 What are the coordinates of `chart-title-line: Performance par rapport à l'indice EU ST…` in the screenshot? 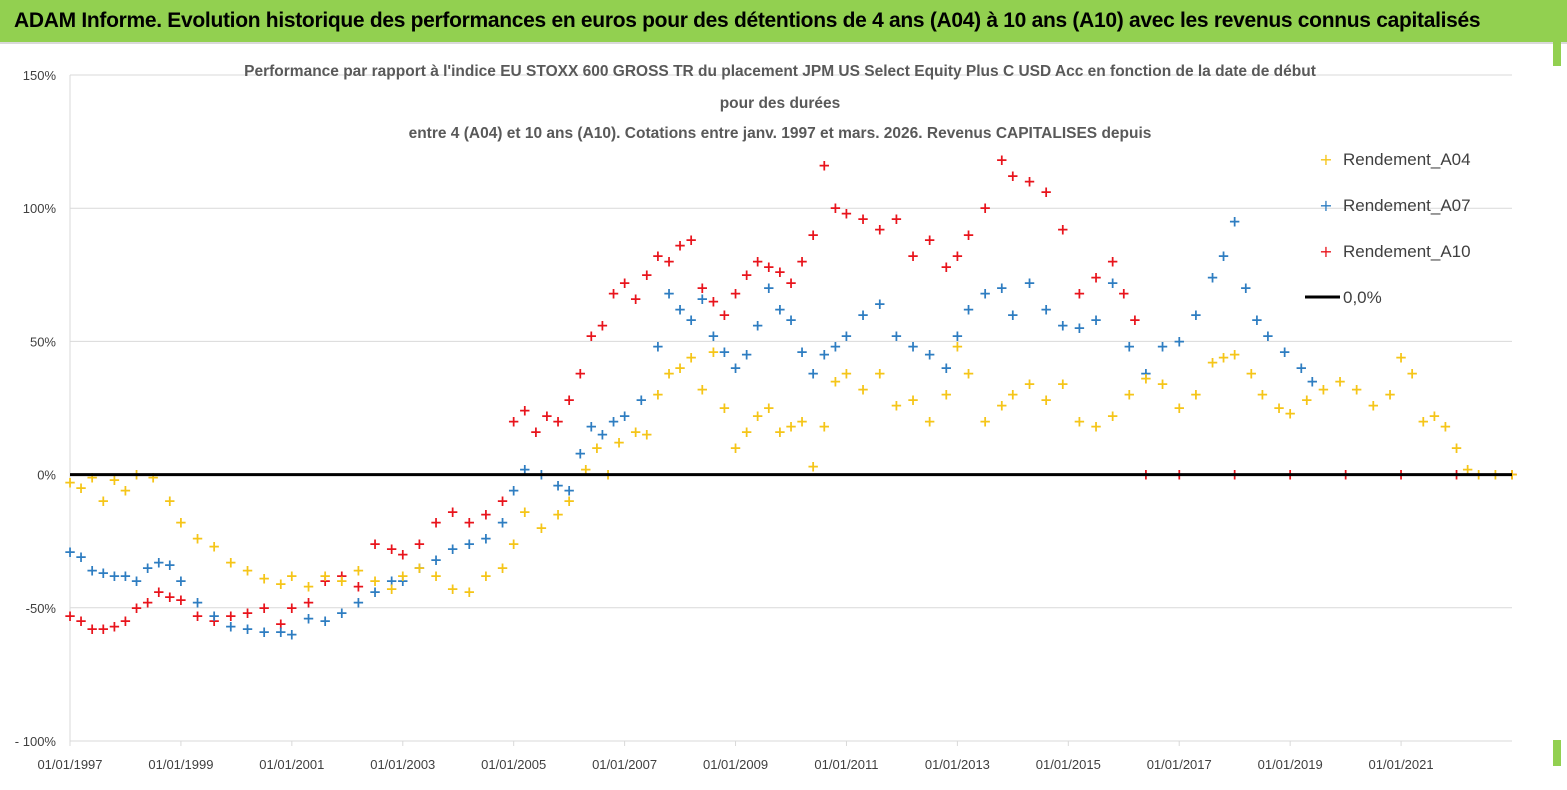 It's located at (780, 71).